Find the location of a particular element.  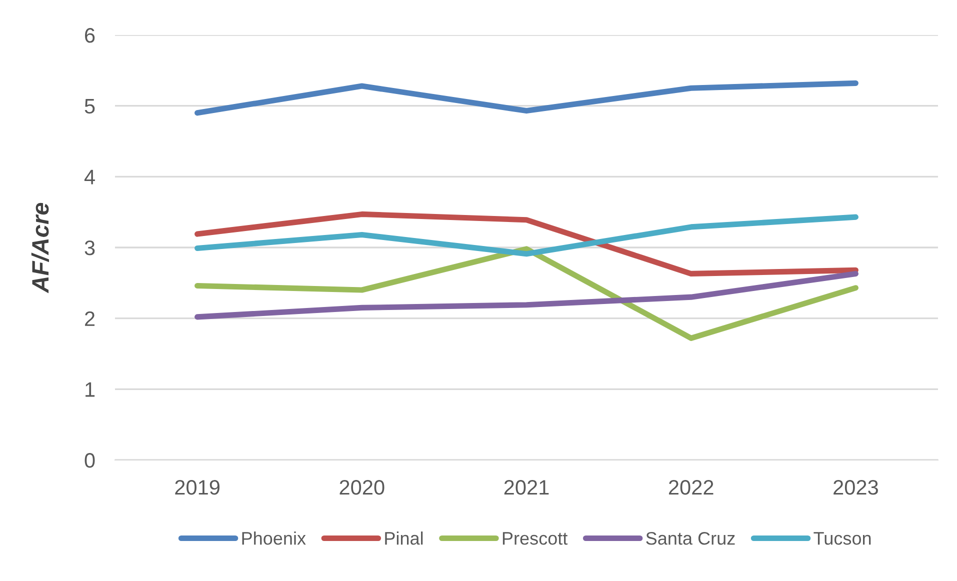

x-tick-label: 2020 is located at coordinates (362, 487).